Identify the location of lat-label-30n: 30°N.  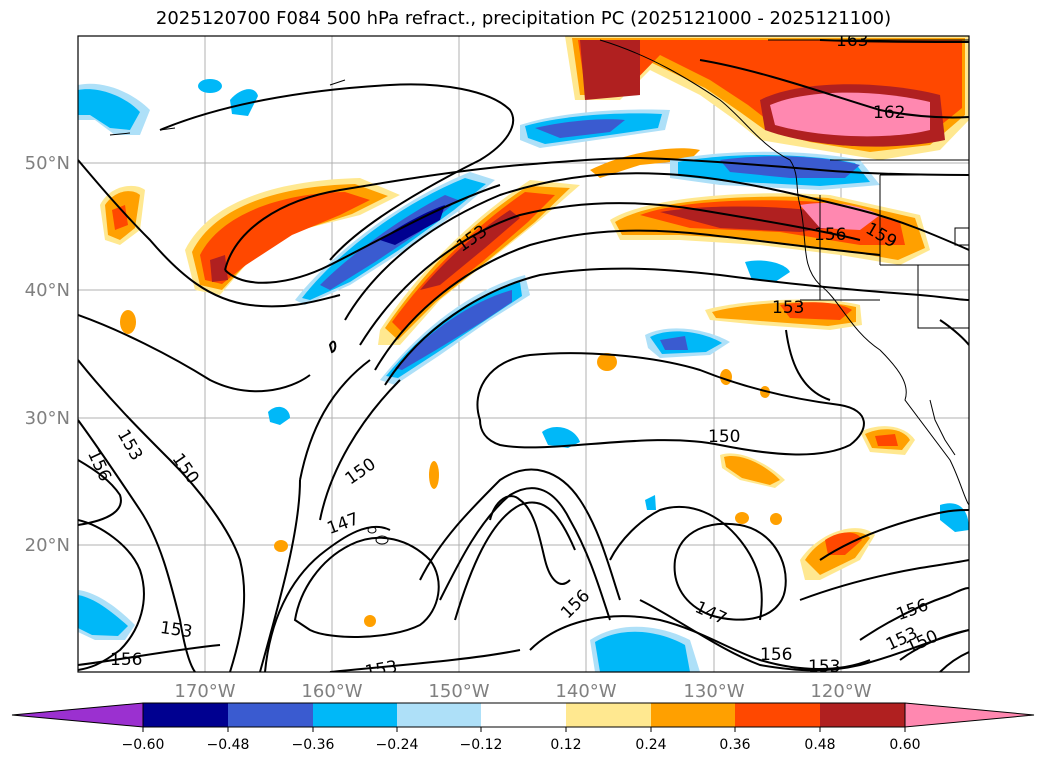
(47, 418).